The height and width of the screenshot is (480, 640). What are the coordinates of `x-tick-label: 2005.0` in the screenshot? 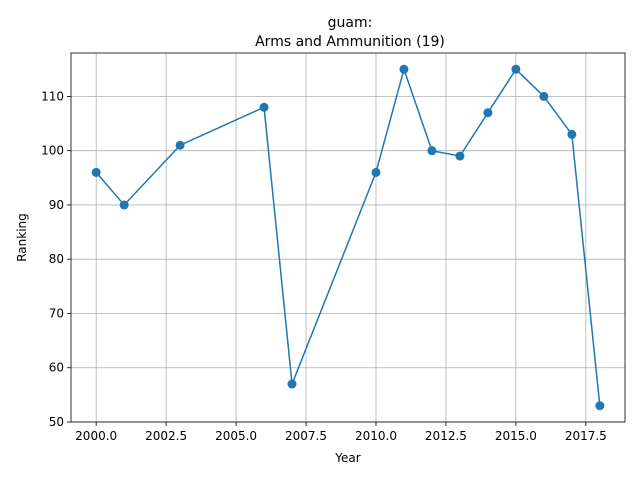 It's located at (236, 436).